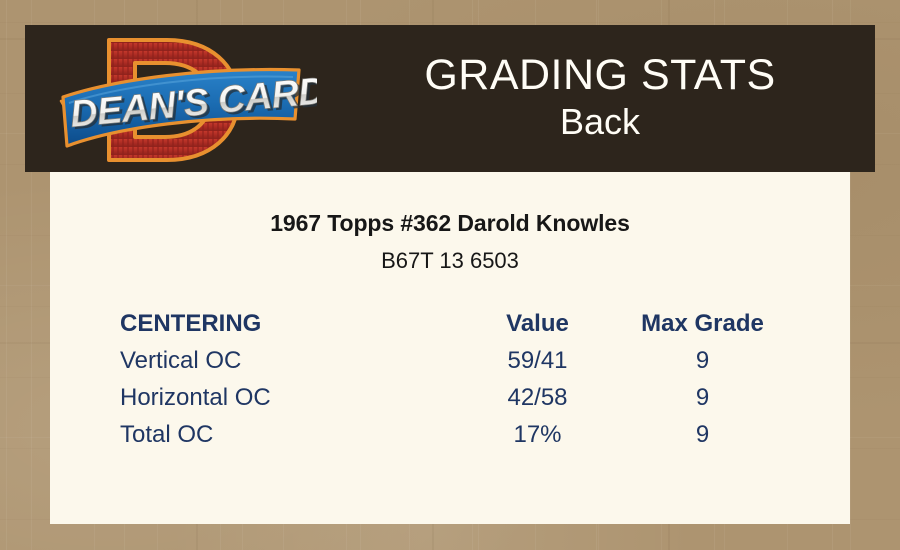 The image size is (900, 550). Describe the element at coordinates (537, 323) in the screenshot. I see `column-header-value: Value` at that location.